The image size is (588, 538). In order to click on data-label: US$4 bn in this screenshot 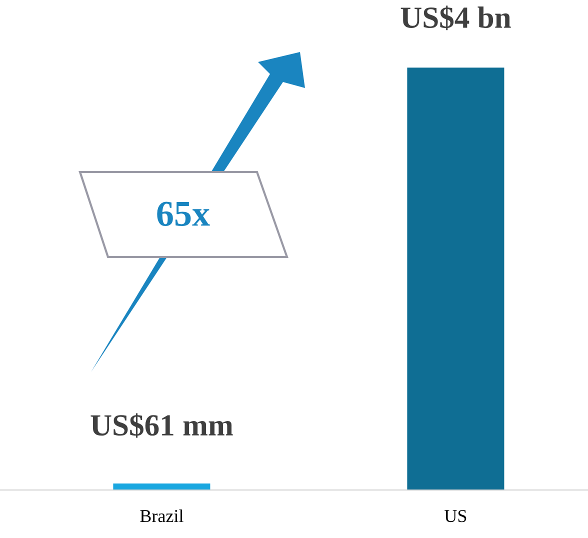, I will do `click(455, 18)`.